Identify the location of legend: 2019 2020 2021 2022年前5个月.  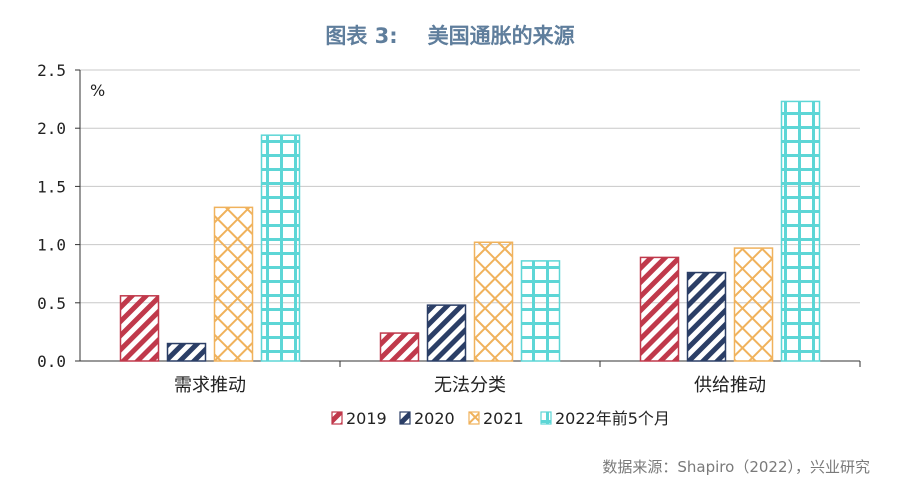
(500, 418).